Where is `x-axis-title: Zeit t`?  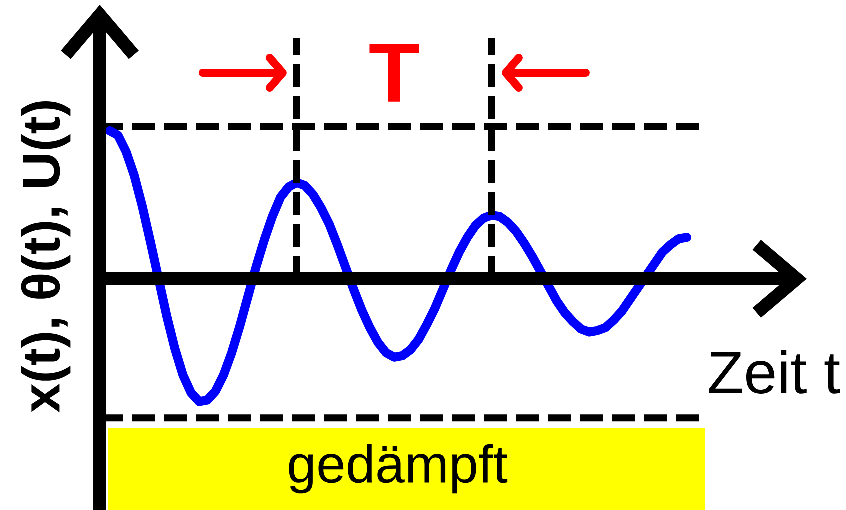 x-axis-title: Zeit t is located at coordinates (774, 372).